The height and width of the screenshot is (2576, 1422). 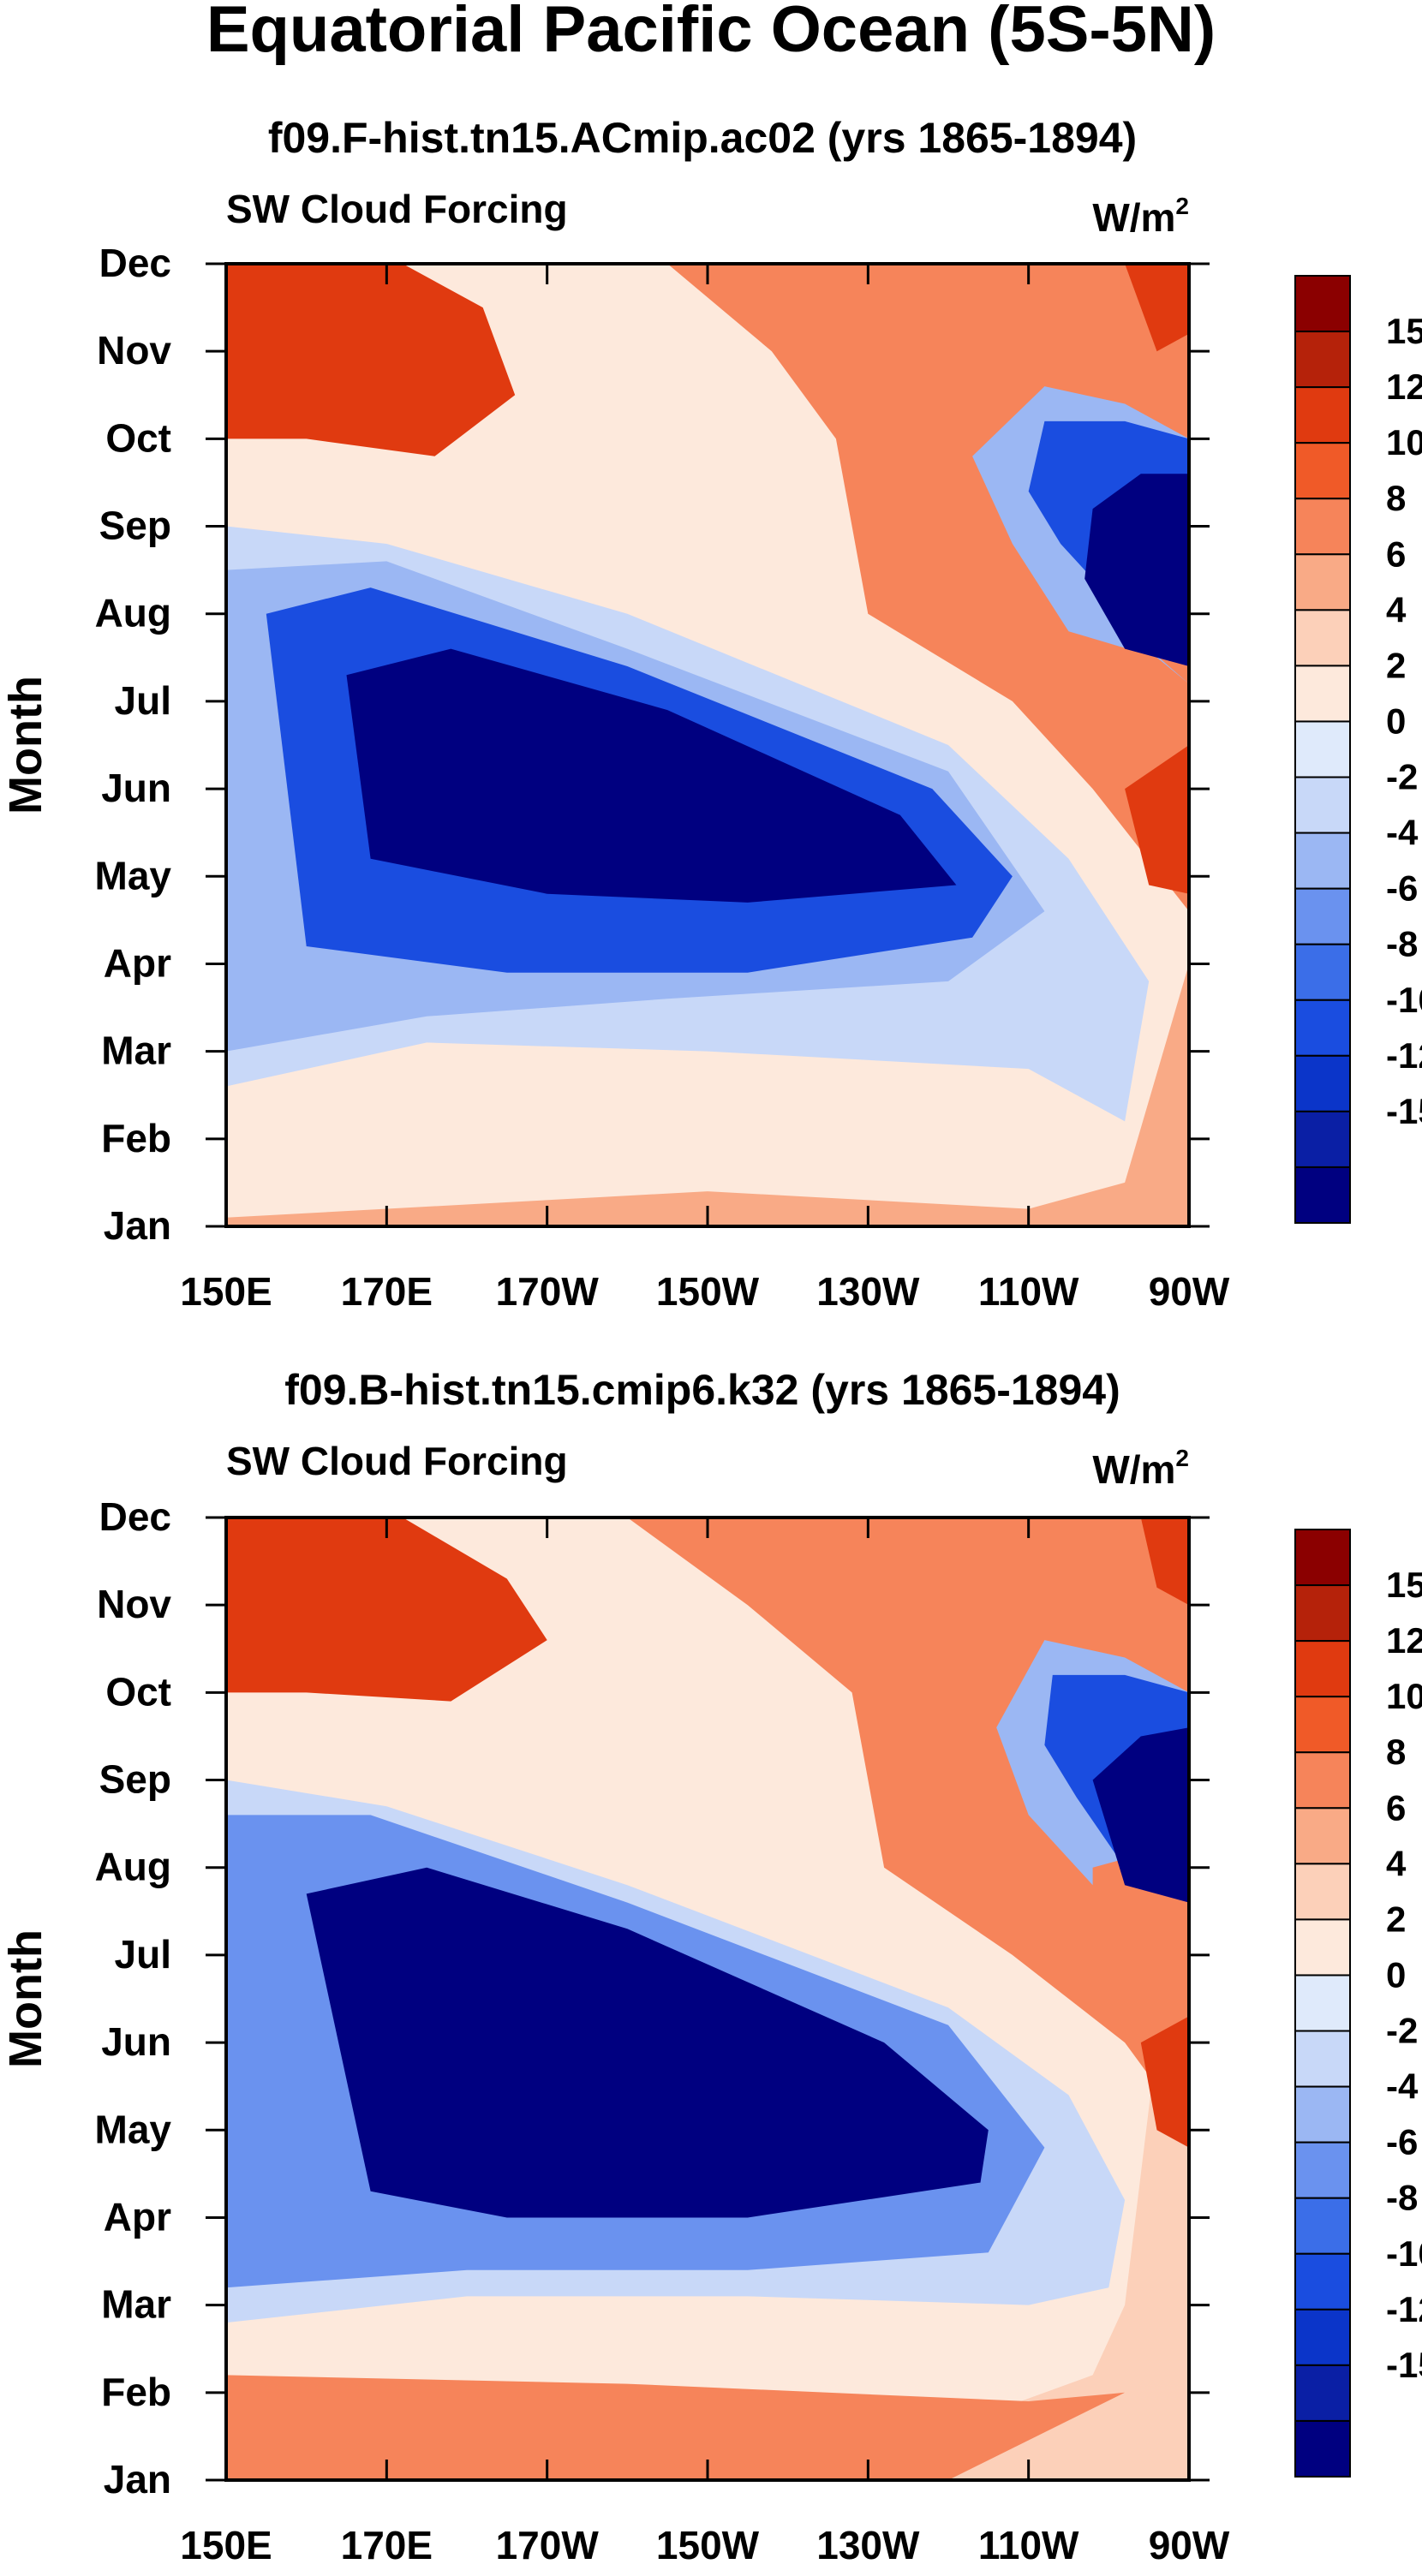 What do you see at coordinates (1402, 777) in the screenshot?
I see `colorbar-label: -2` at bounding box center [1402, 777].